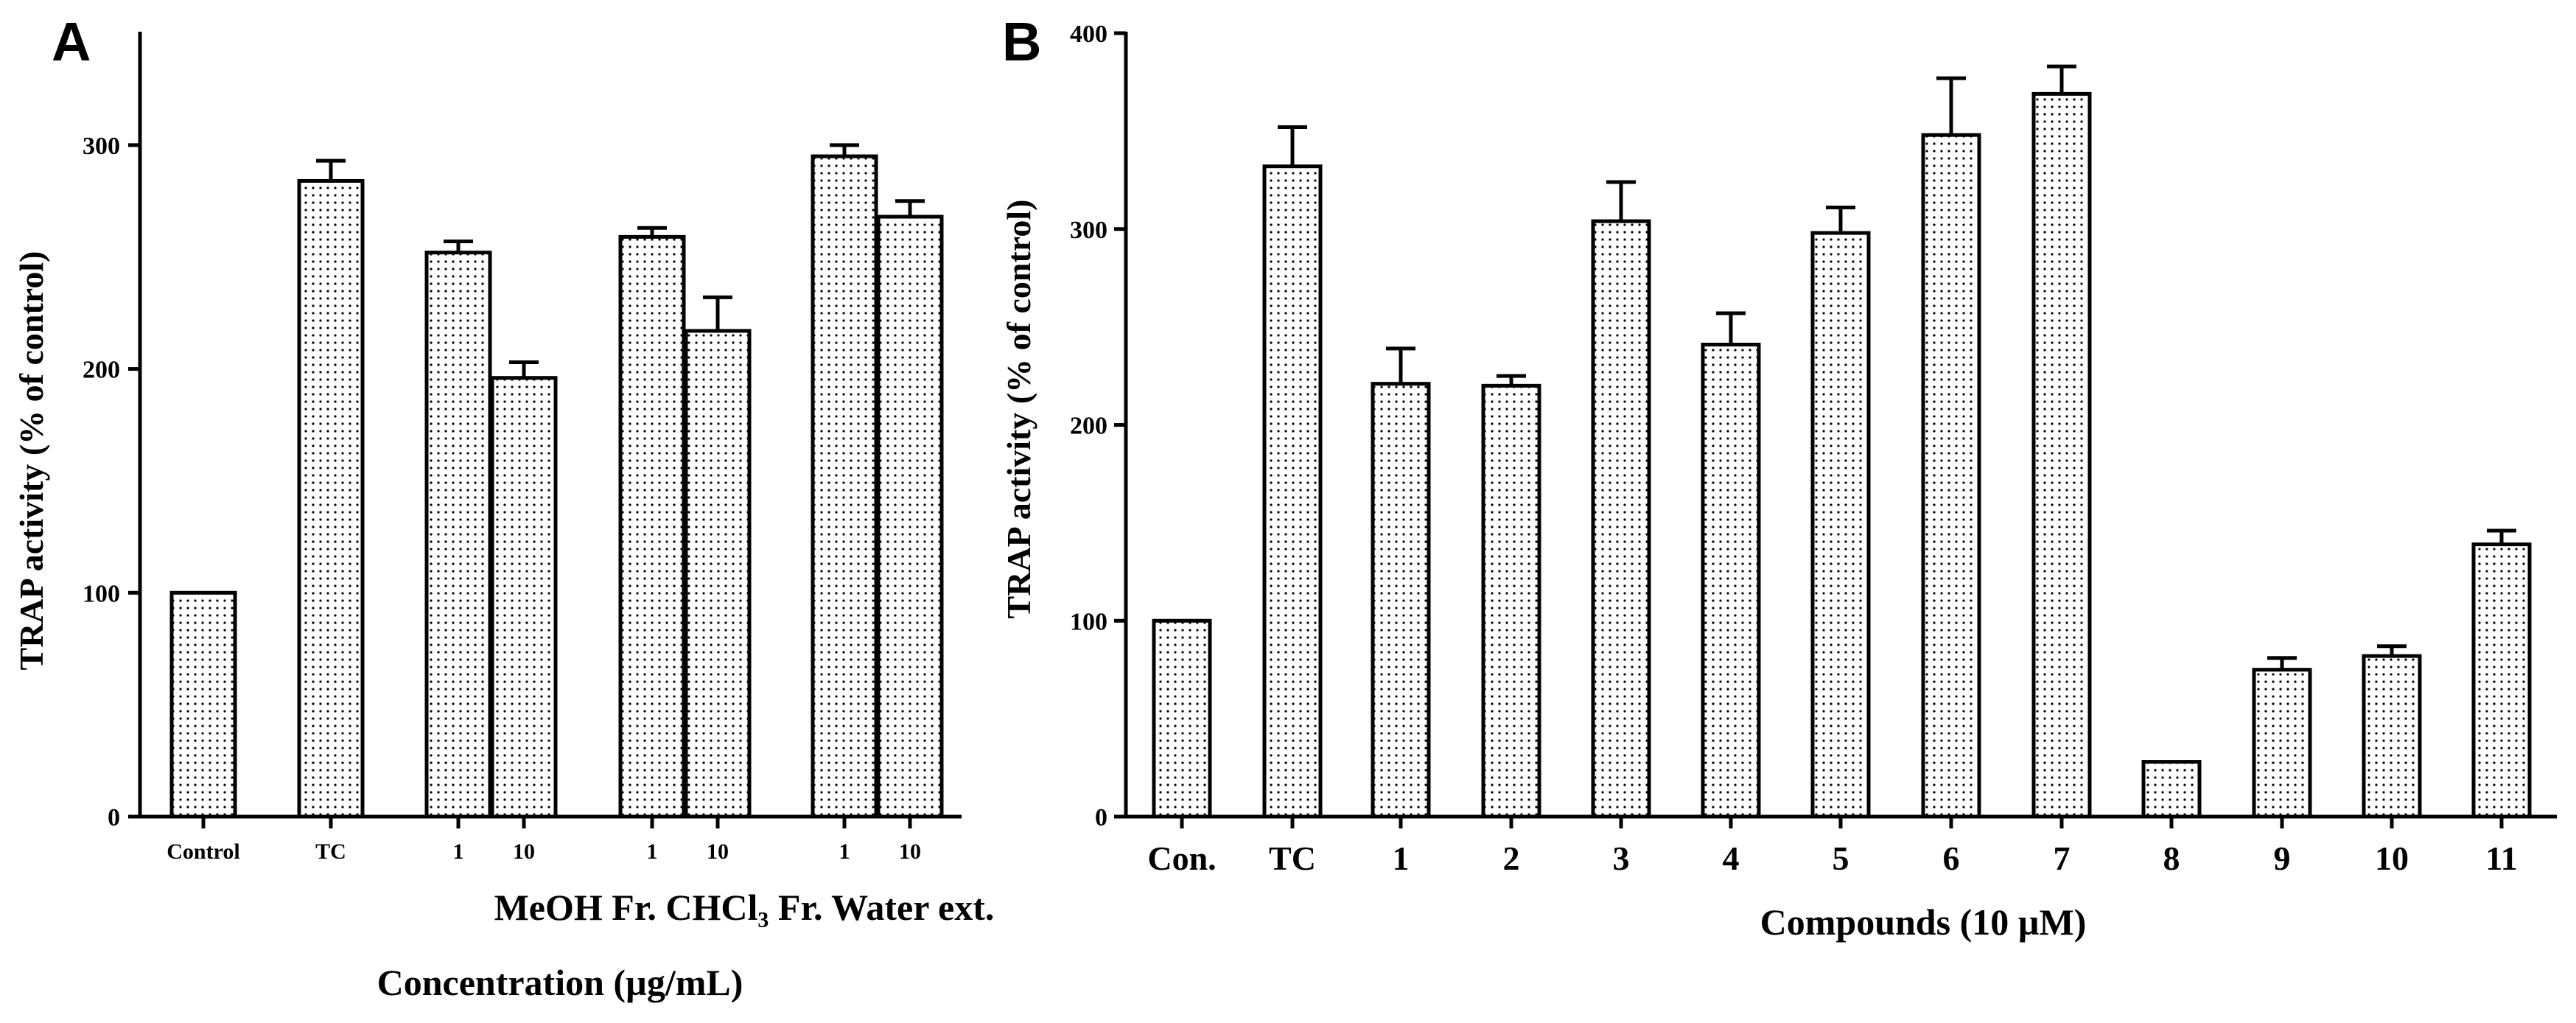 This screenshot has height=1023, width=2576. I want to click on panel-b-x-axis-label: Compounds (10 µM), so click(1923, 922).